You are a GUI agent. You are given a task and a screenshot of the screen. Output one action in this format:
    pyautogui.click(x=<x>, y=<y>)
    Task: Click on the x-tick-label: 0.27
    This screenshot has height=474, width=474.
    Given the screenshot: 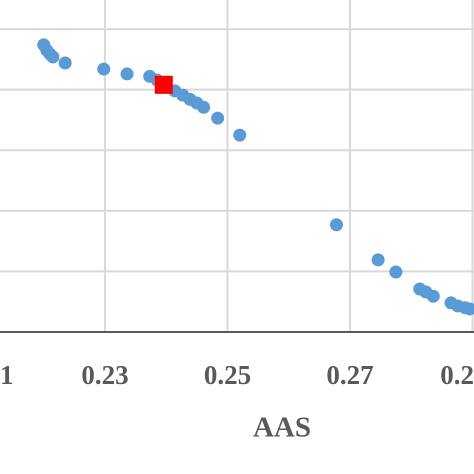 What is the action you would take?
    pyautogui.click(x=349, y=375)
    